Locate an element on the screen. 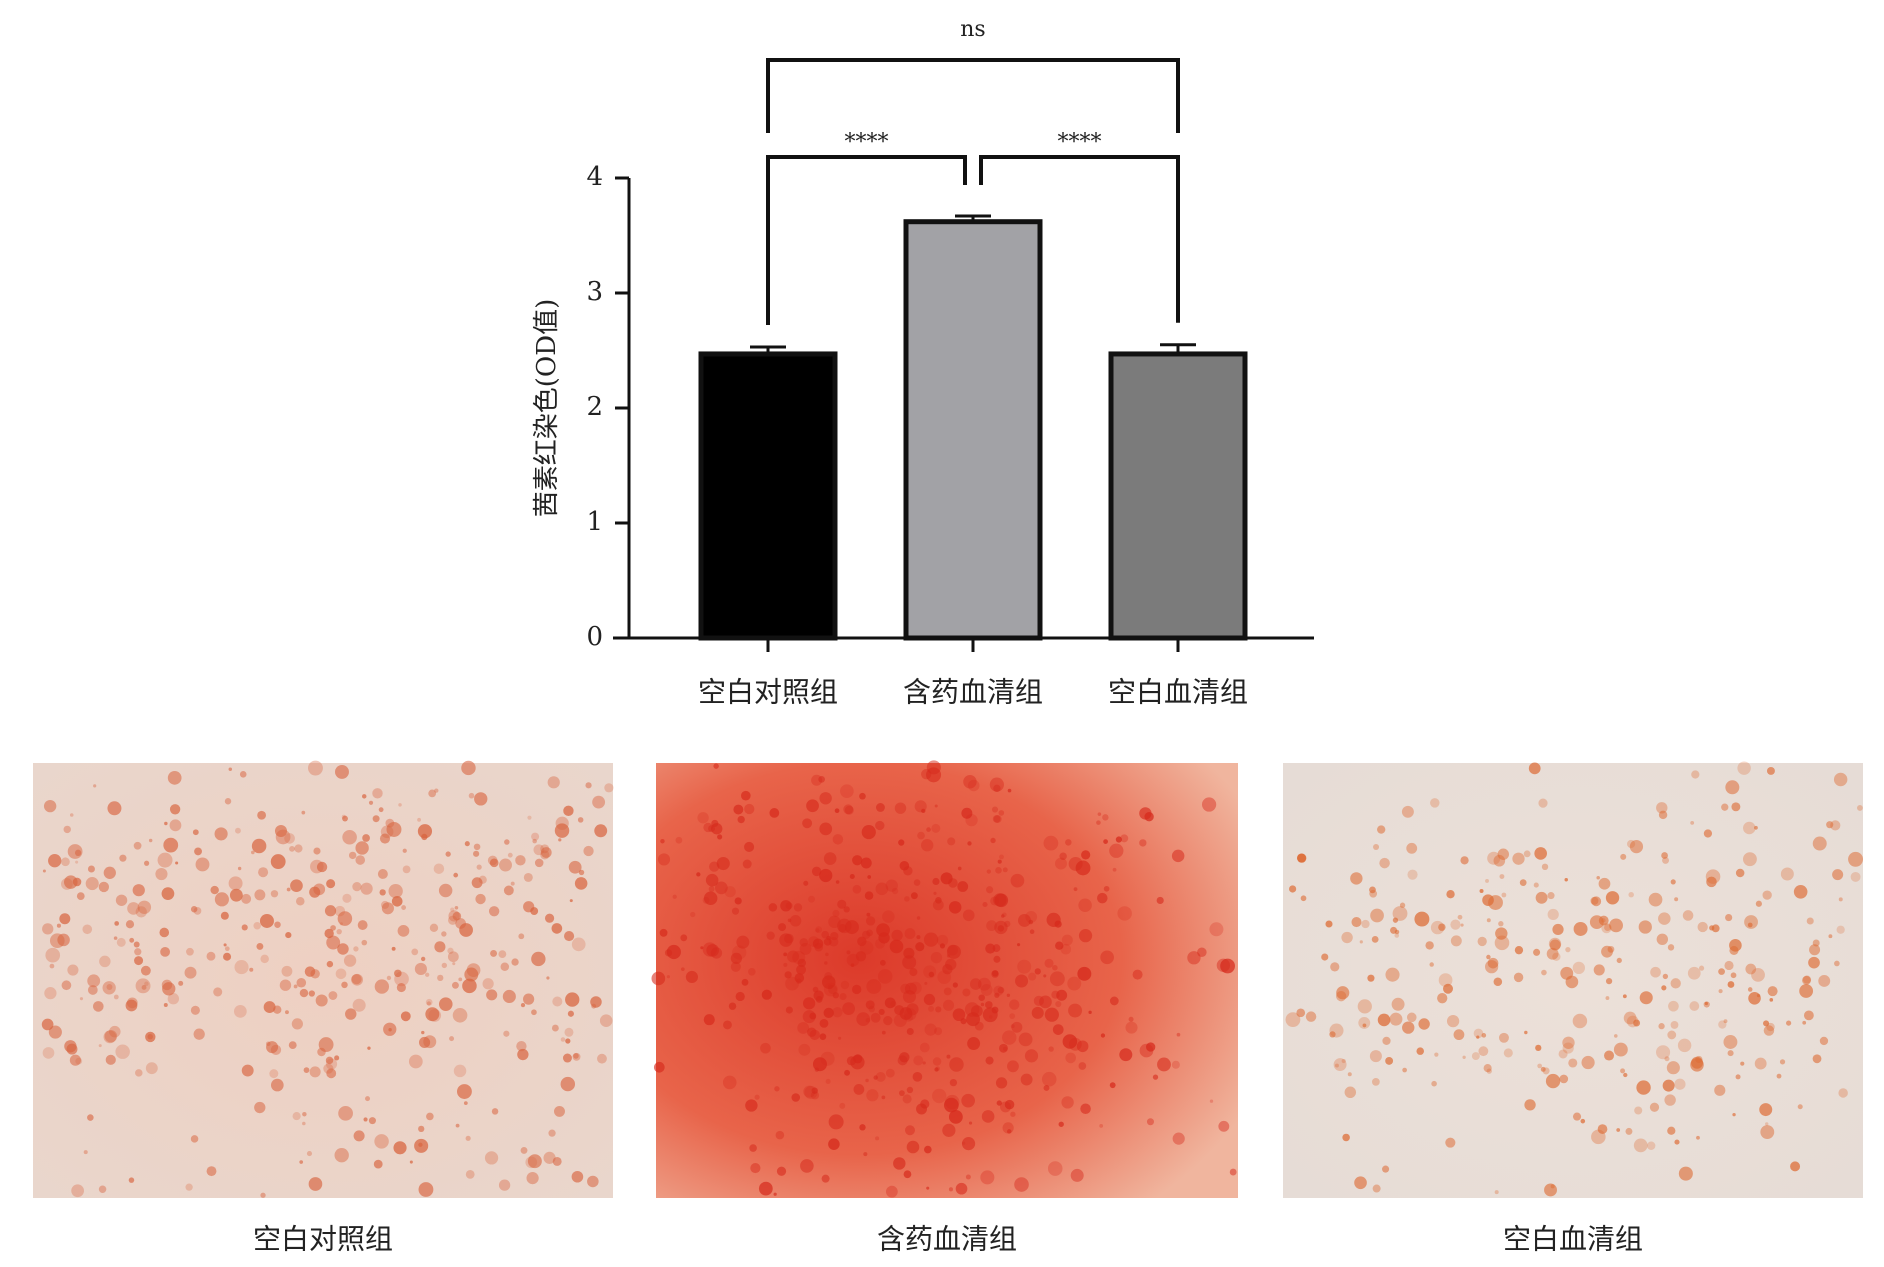  x-tick-label: 空白对照组 is located at coordinates (768, 692).